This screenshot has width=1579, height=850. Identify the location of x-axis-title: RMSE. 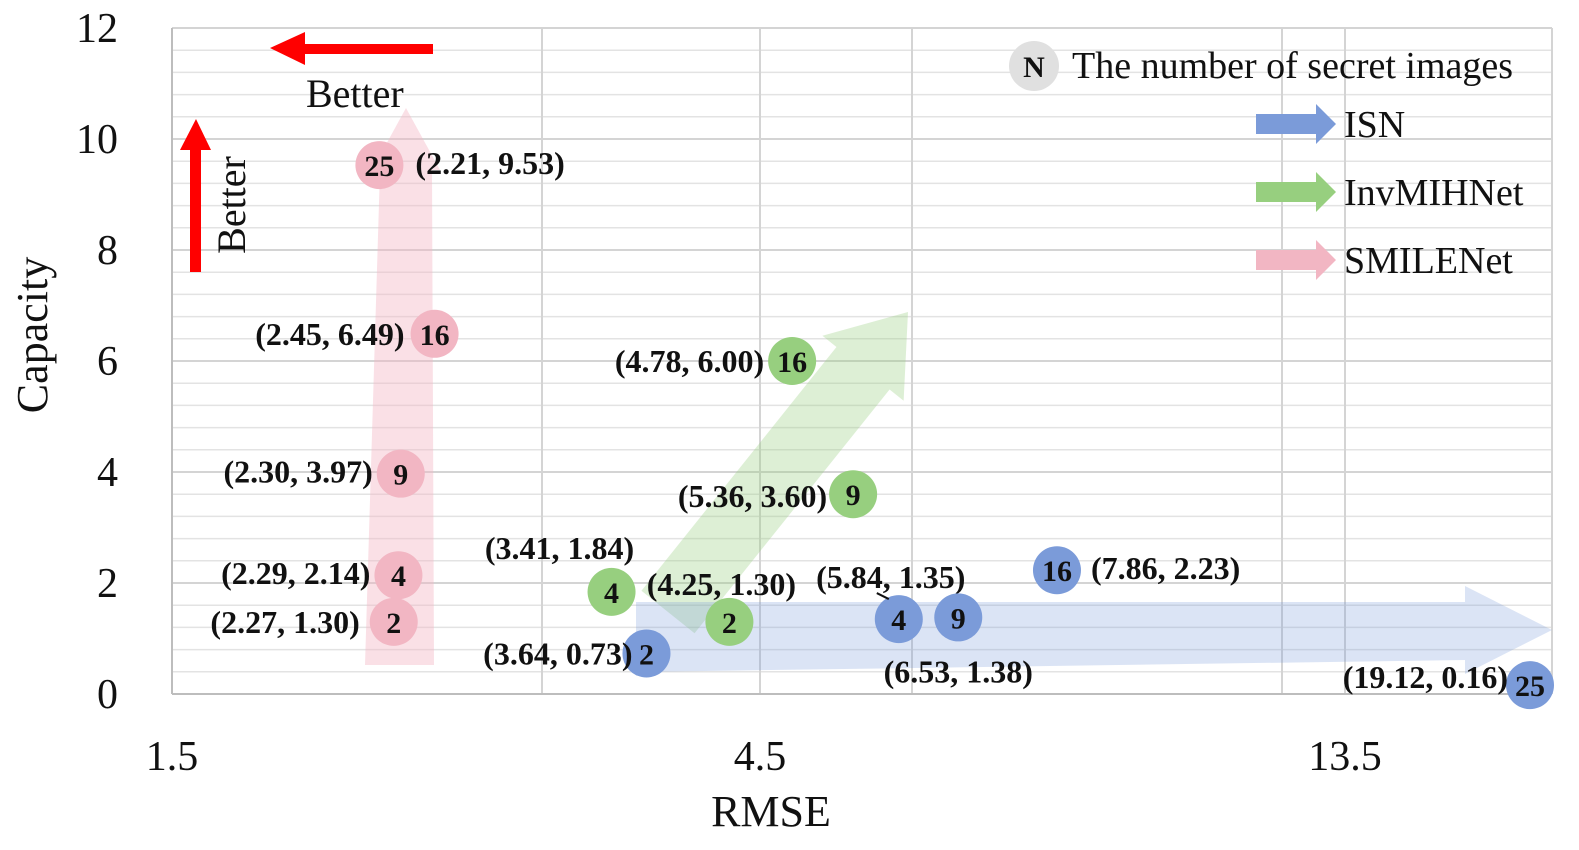
(771, 811).